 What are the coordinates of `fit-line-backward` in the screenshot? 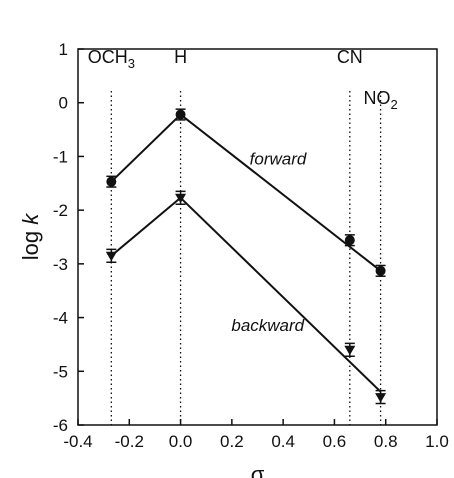 It's located at (146, 227).